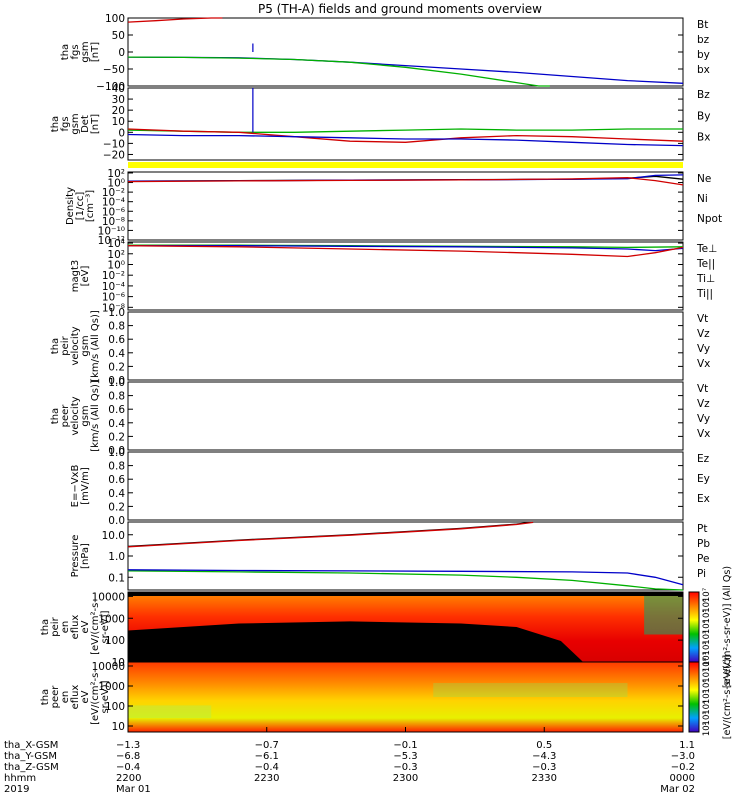 The height and width of the screenshot is (804, 750). I want to click on x-tick-value: 2230, so click(266, 778).